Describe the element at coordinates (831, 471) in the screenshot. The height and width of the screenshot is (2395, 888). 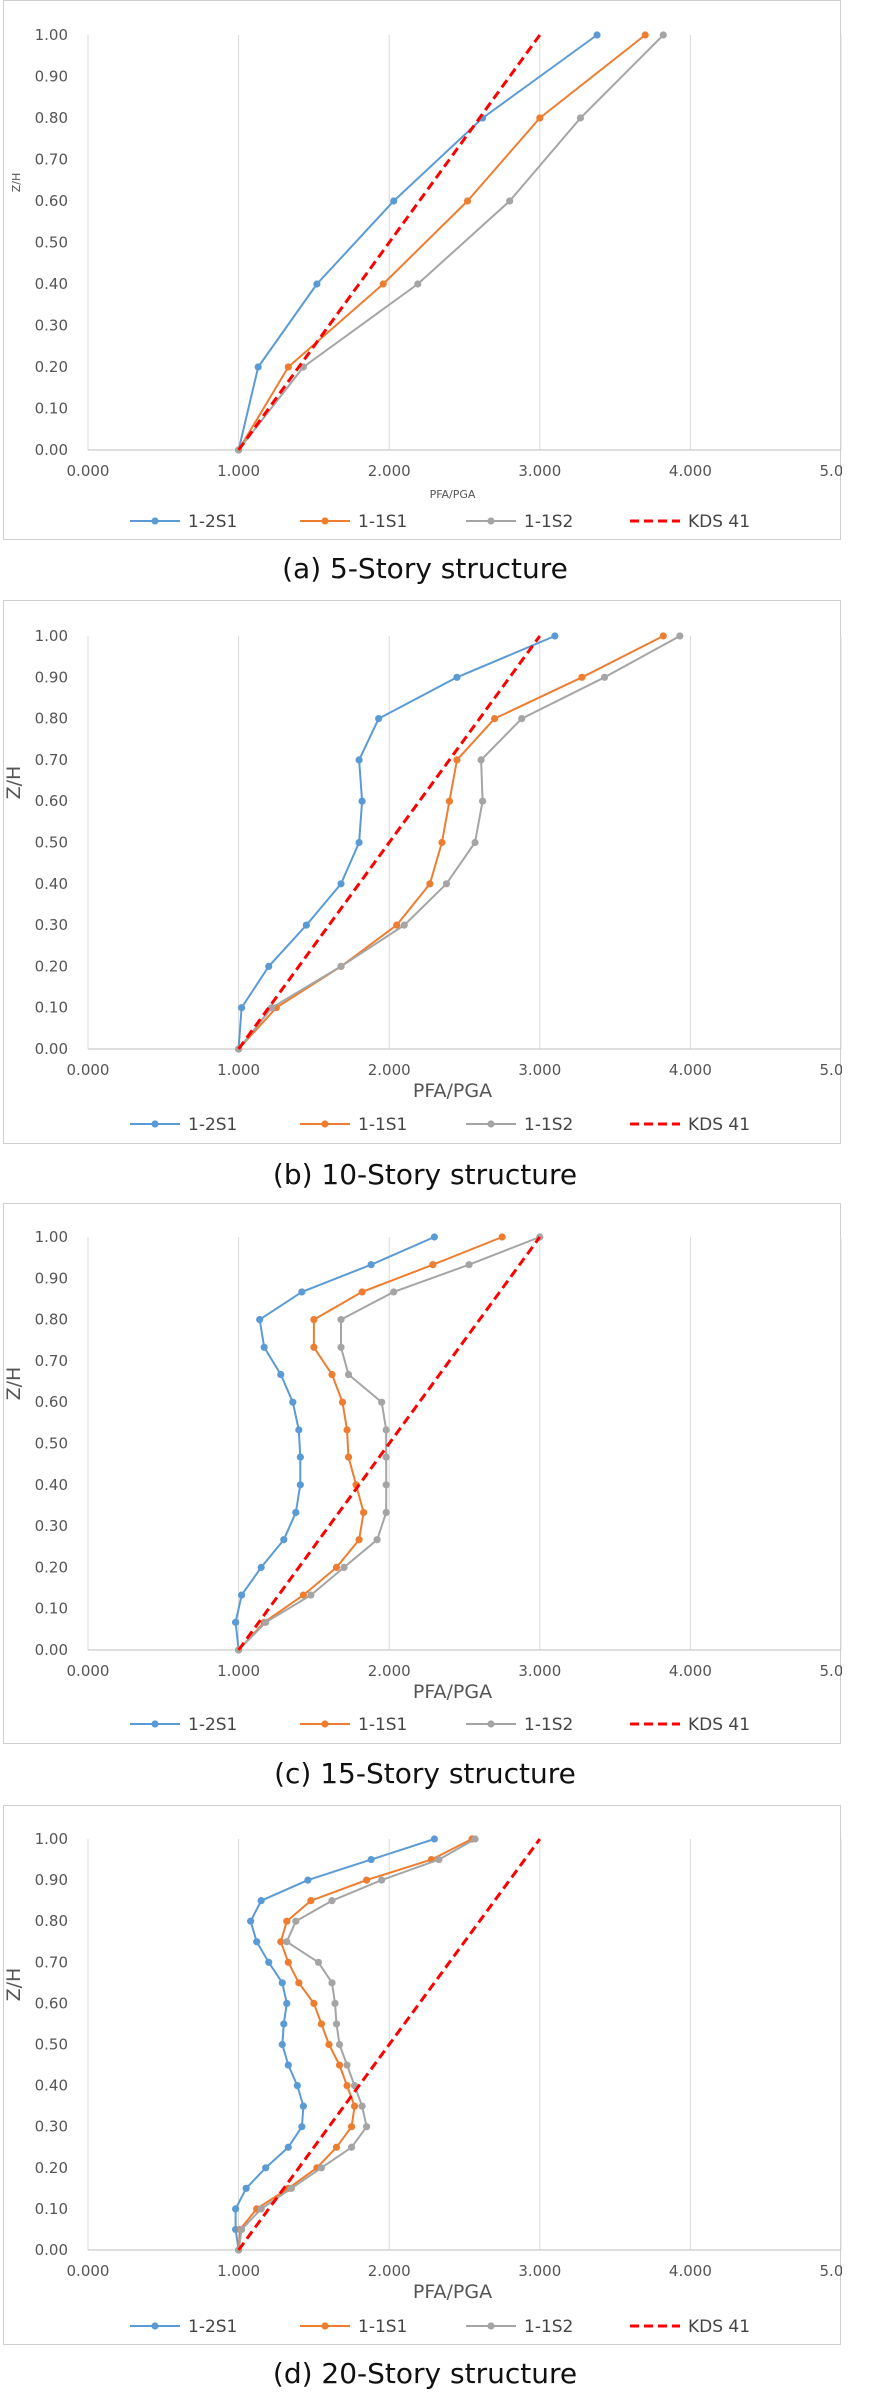
I see `x-tick-label: 5.000` at that location.